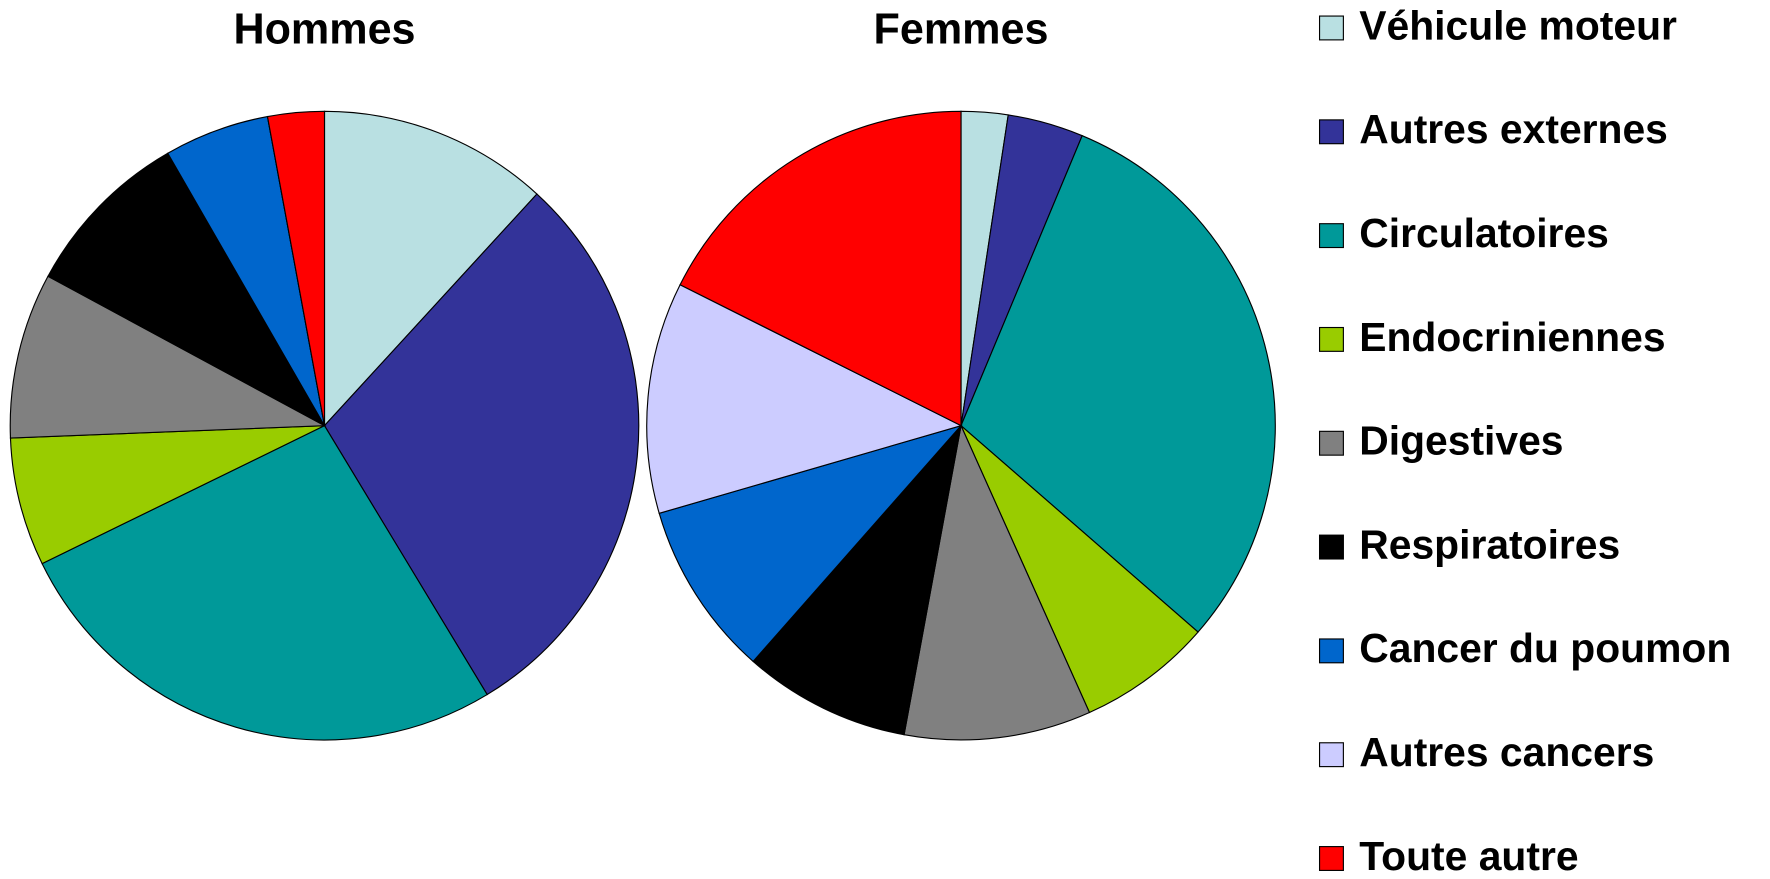  What do you see at coordinates (1489, 544) in the screenshot?
I see `legend-label: Respiratoires` at bounding box center [1489, 544].